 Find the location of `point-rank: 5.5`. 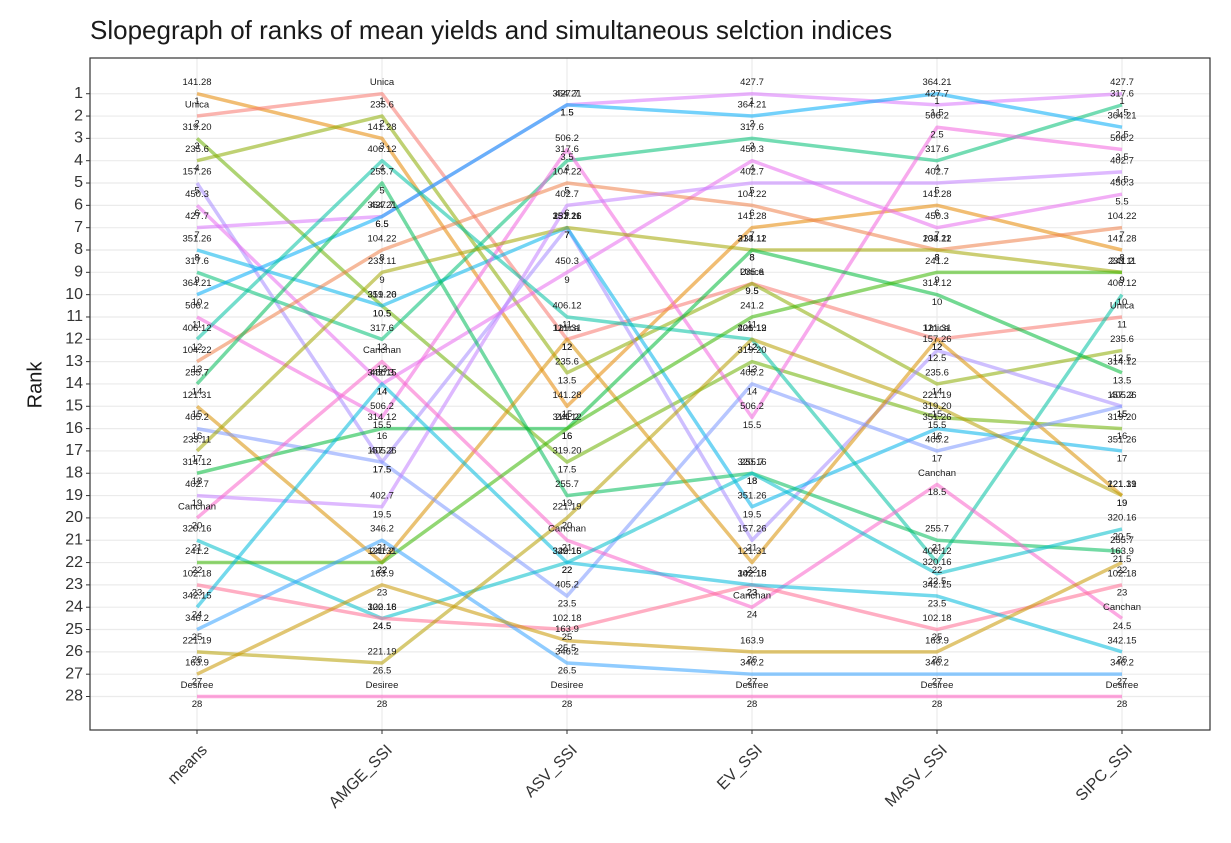

point-rank: 5.5 is located at coordinates (1121, 202).